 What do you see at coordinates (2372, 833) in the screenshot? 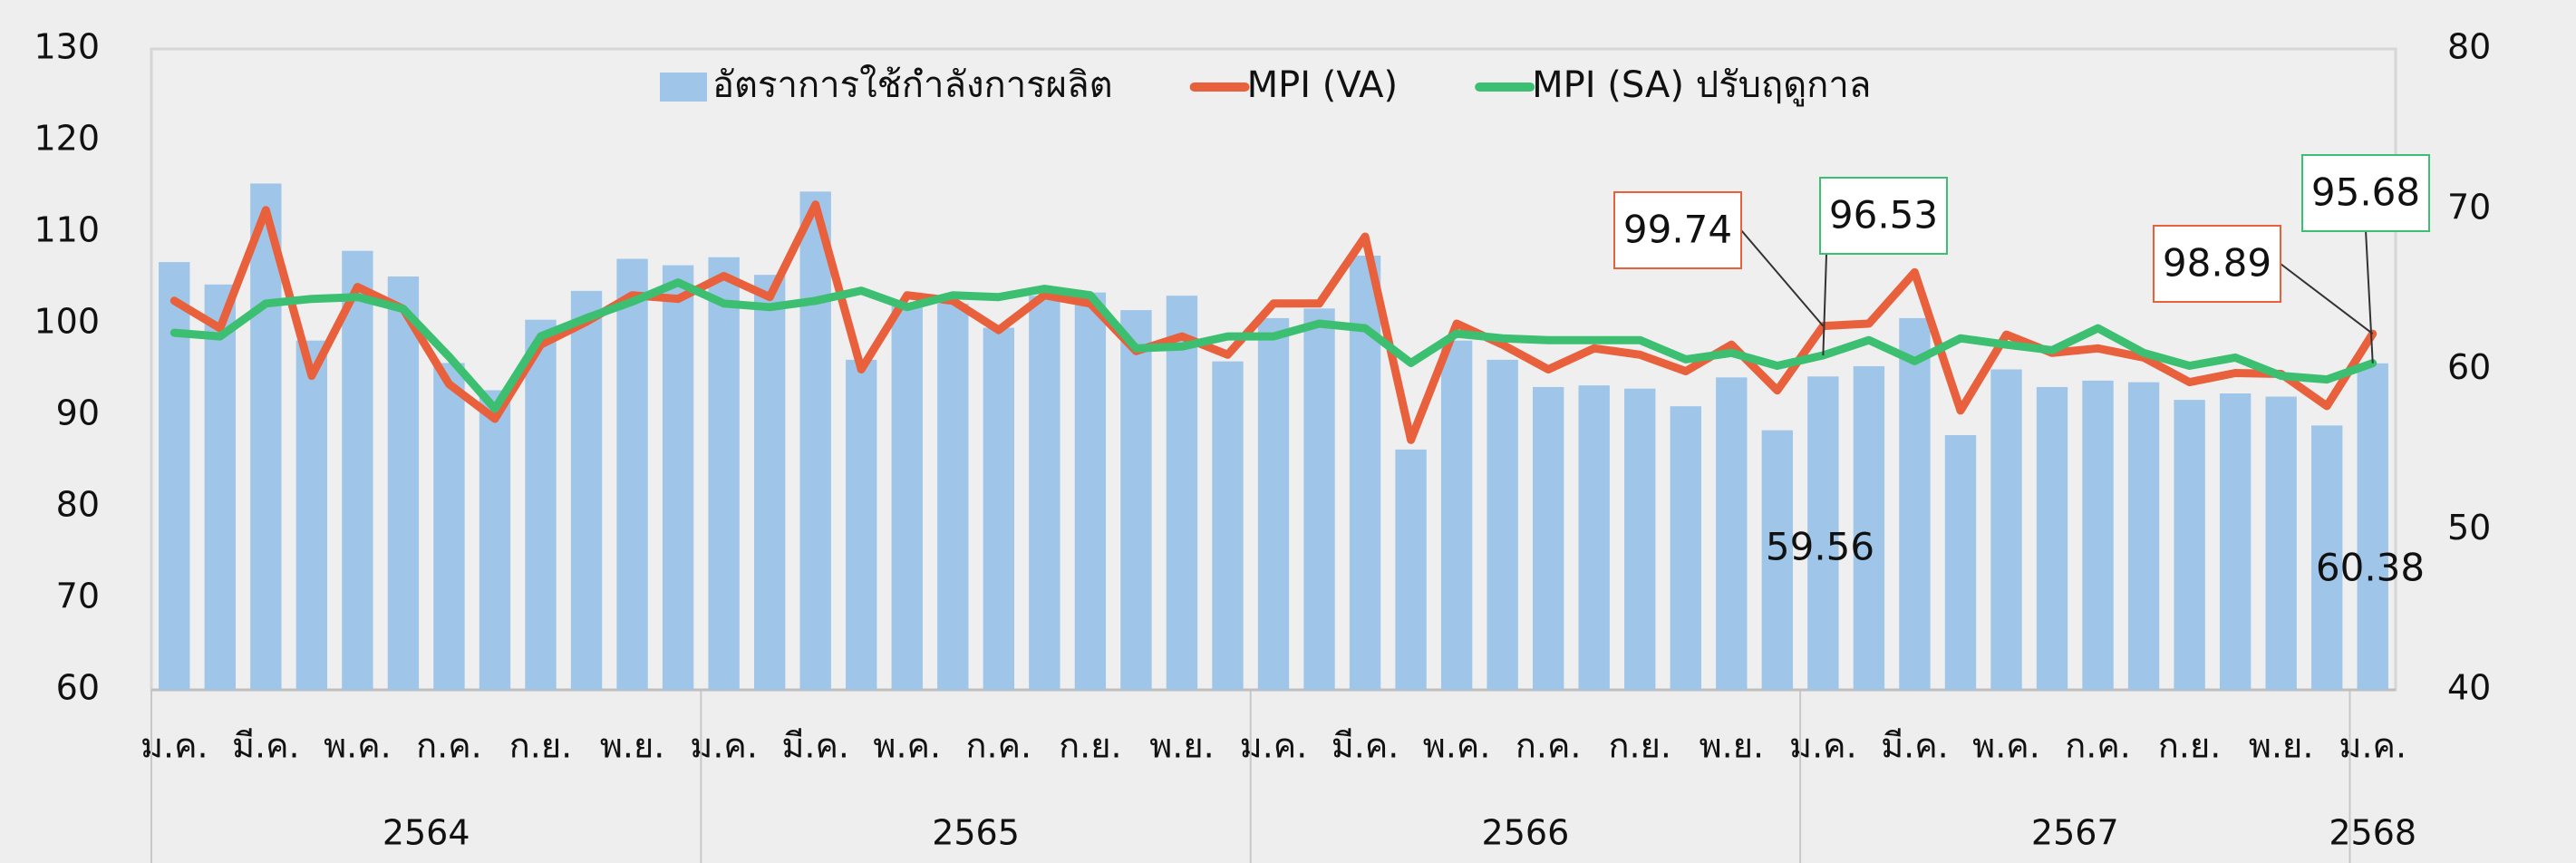
I see `group-label: 2568` at bounding box center [2372, 833].